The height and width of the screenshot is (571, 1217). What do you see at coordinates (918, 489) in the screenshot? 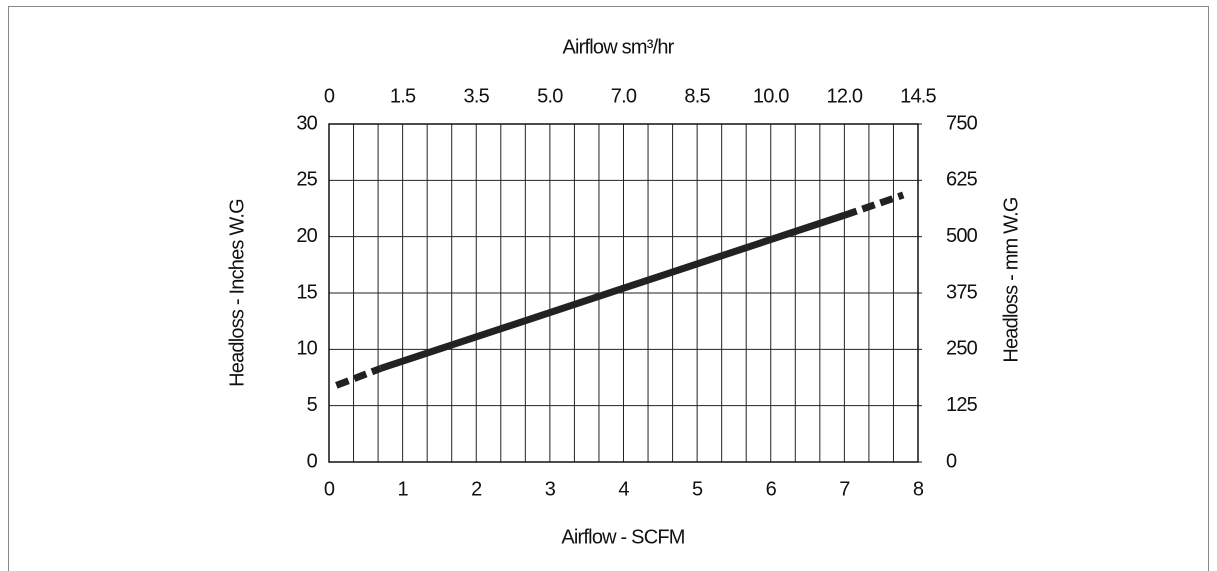
I see `x-tick-label: 8` at bounding box center [918, 489].